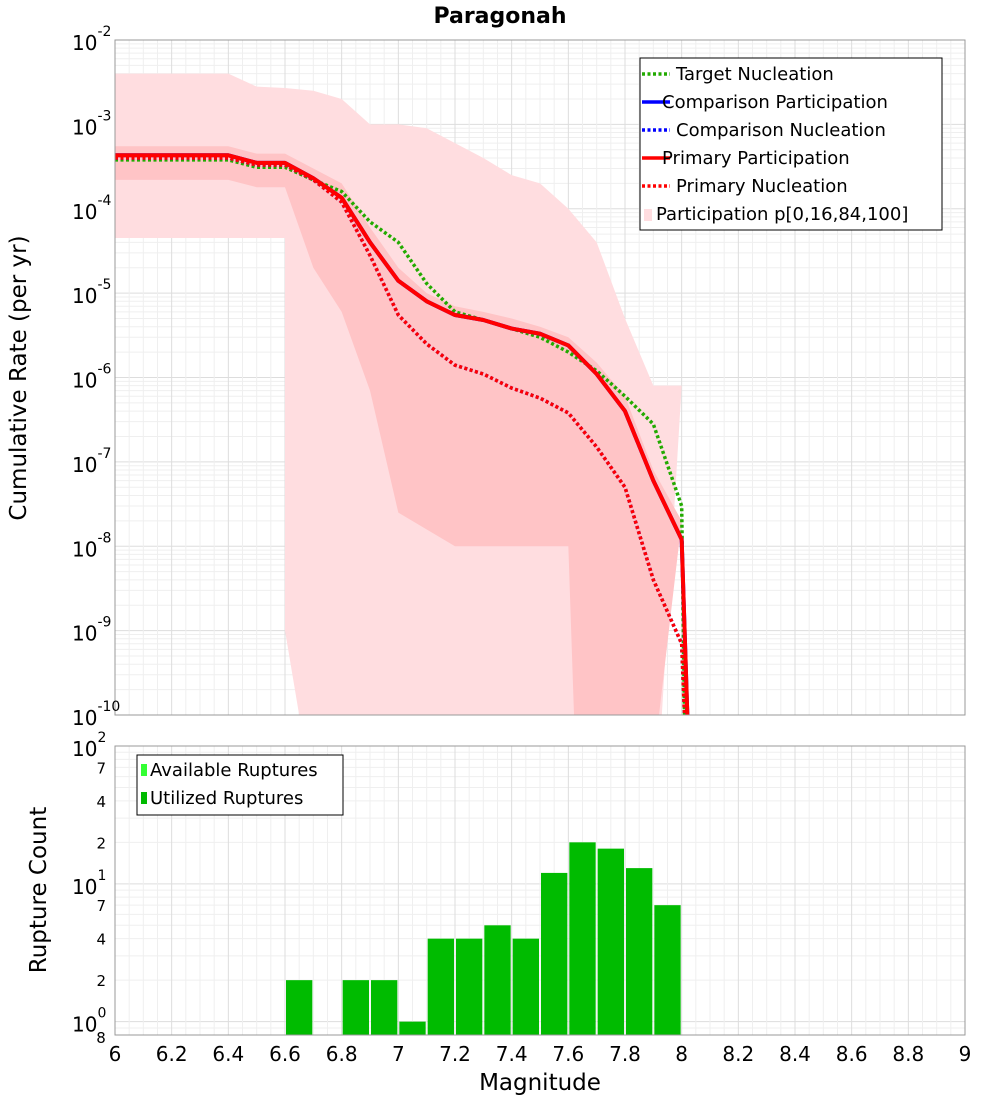  I want to click on bottom-y-bottom-label: 8, so click(101, 1038).